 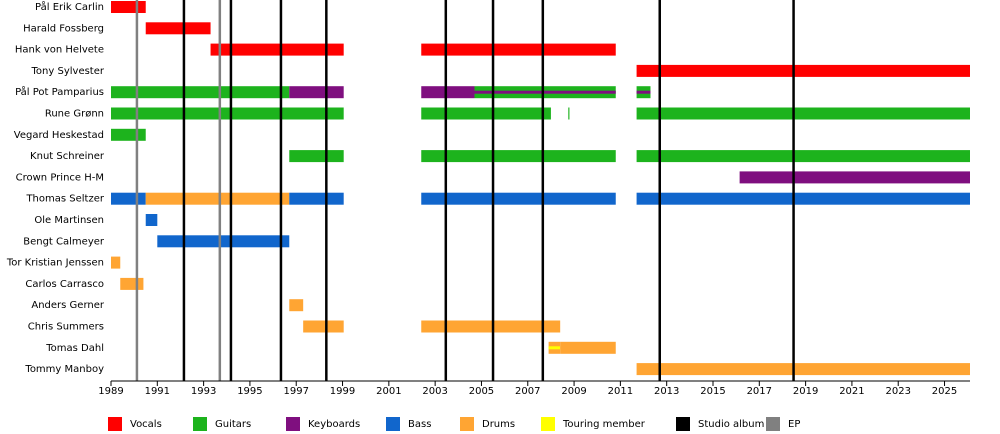 I want to click on x-tick-label: 2009, so click(x=573, y=391).